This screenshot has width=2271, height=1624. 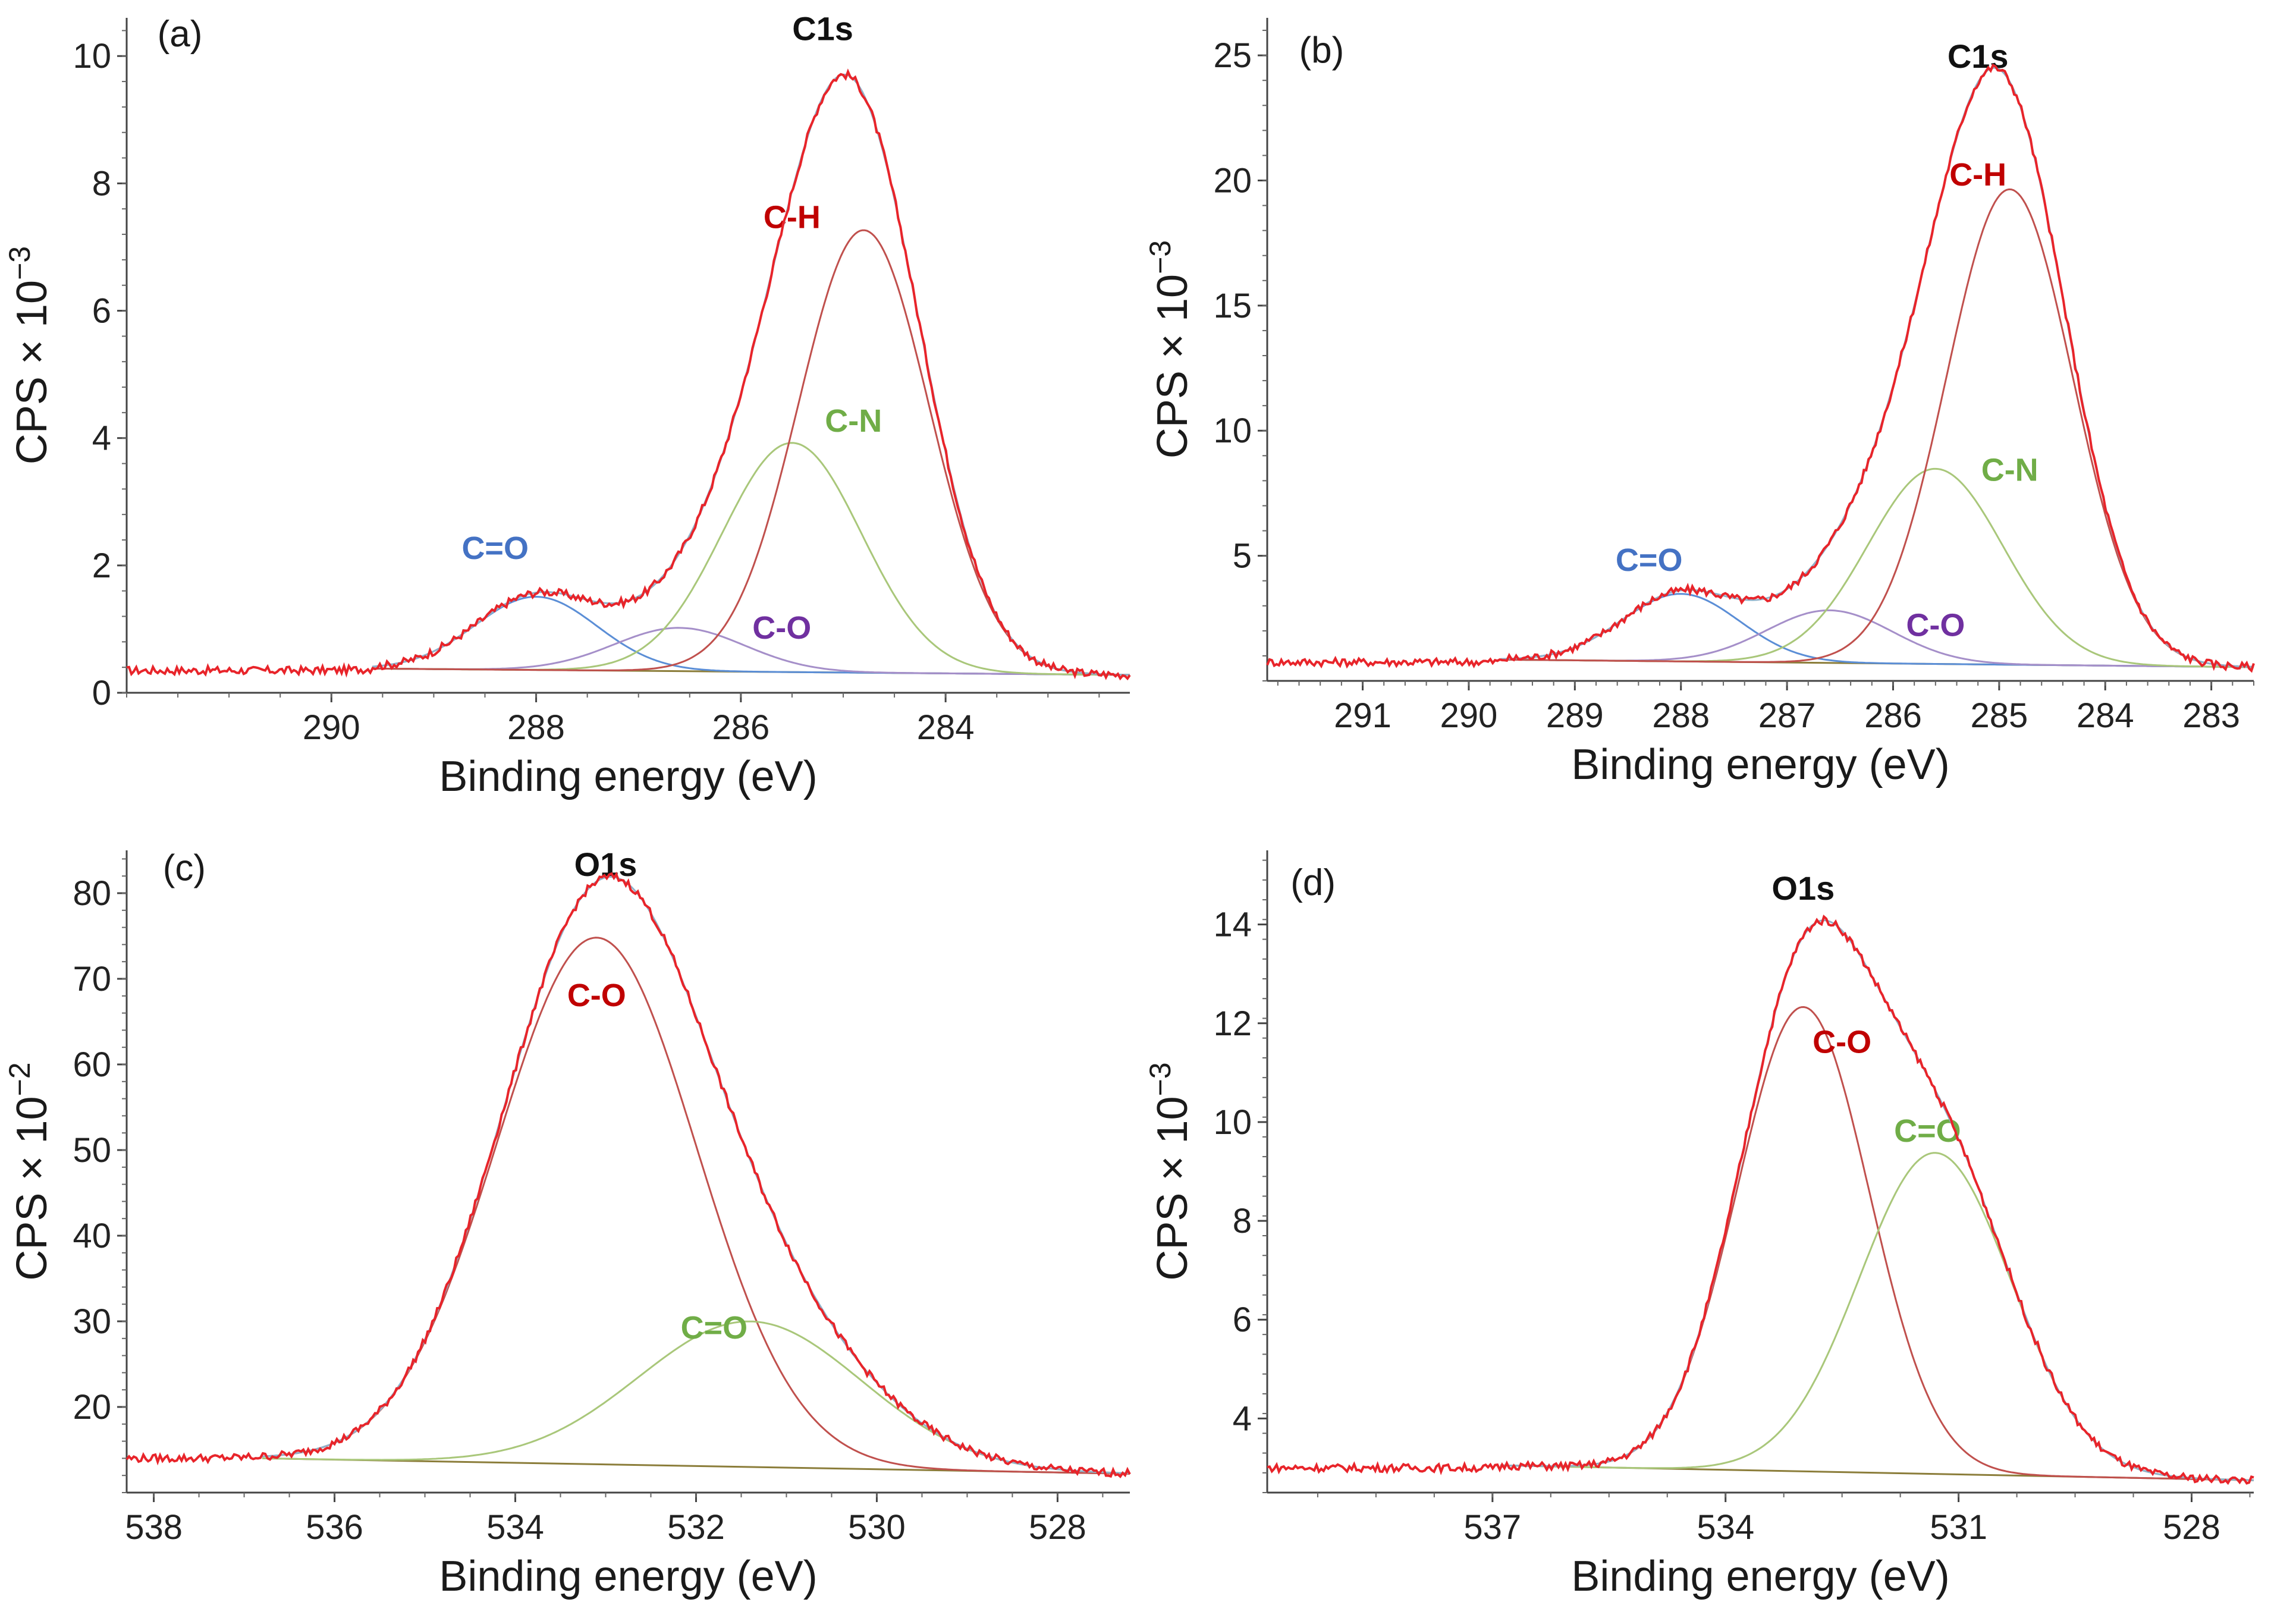 What do you see at coordinates (1760, 1576) in the screenshot?
I see `panel-d-xlabel: Binding energy (eV)` at bounding box center [1760, 1576].